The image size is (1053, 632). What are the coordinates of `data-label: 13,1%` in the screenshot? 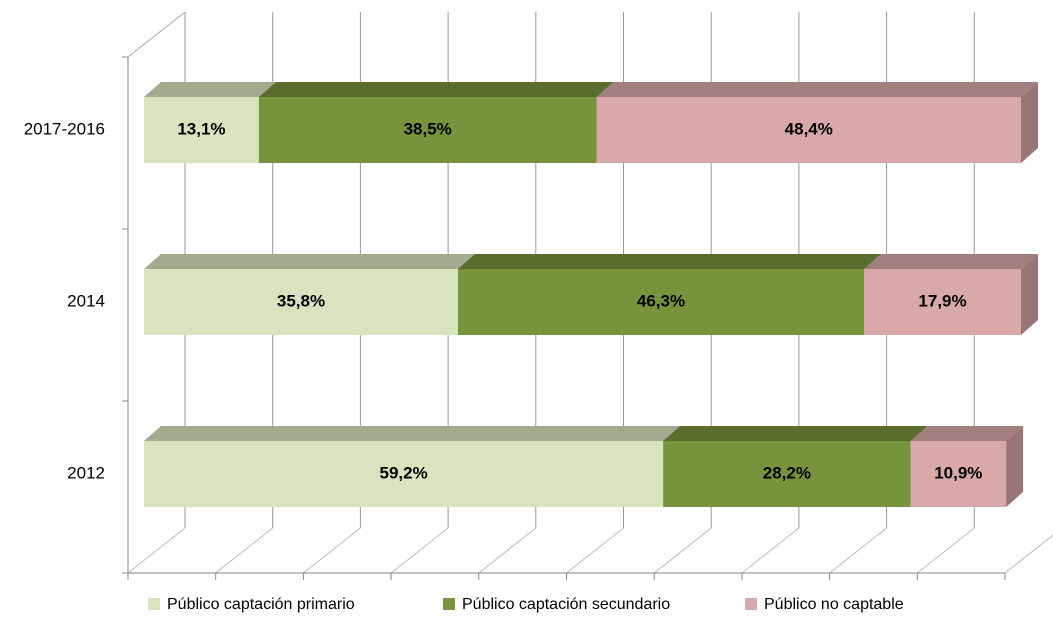 It's located at (201, 128).